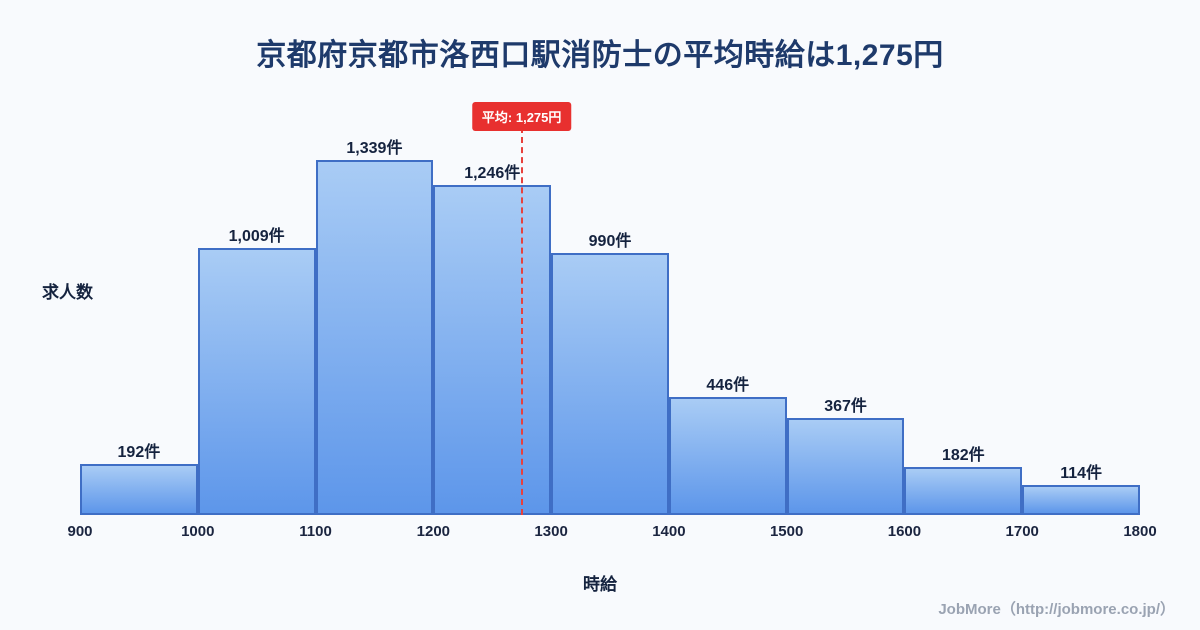 The width and height of the screenshot is (1200, 630). What do you see at coordinates (610, 374) in the screenshot?
I see `histogram-bar: 990件` at bounding box center [610, 374].